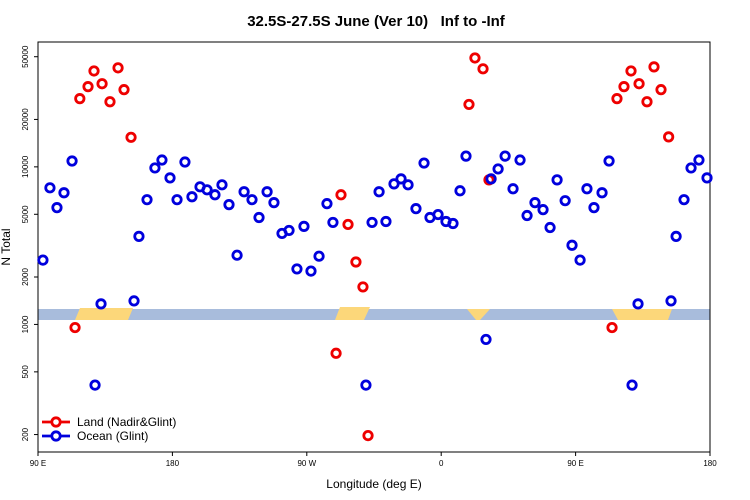 The image size is (750, 500). I want to click on legend-label: Land (Nadir&Glint), so click(126, 422).